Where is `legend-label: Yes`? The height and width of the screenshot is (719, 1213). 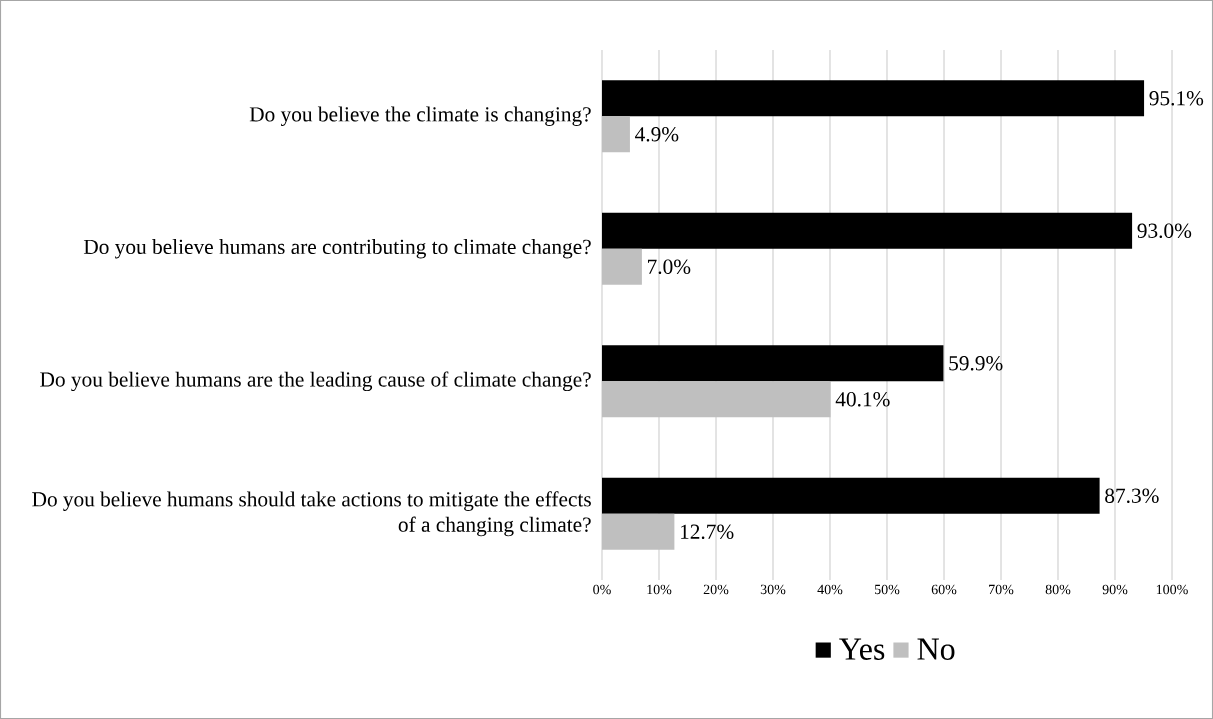
legend-label: Yes is located at coordinates (862, 649).